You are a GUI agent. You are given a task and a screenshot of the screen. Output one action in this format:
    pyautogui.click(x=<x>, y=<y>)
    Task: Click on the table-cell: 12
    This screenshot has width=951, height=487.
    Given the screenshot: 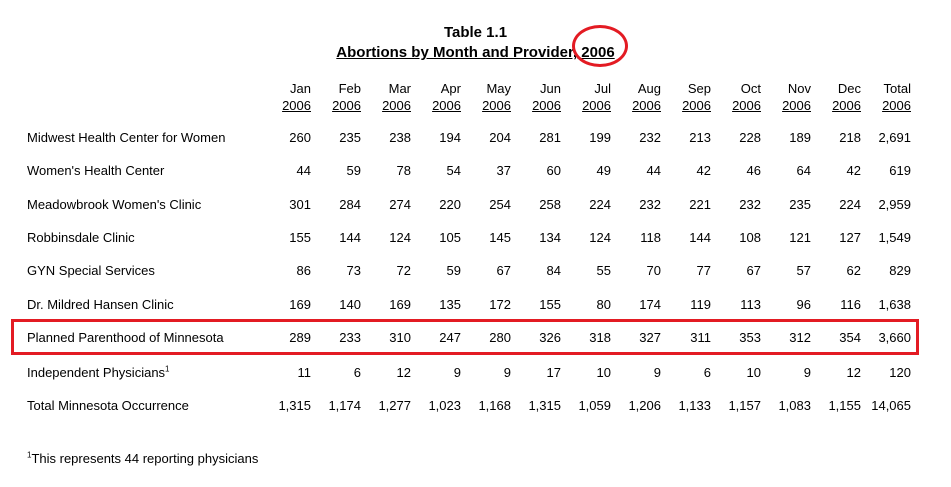 What is the action you would take?
    pyautogui.click(x=853, y=372)
    